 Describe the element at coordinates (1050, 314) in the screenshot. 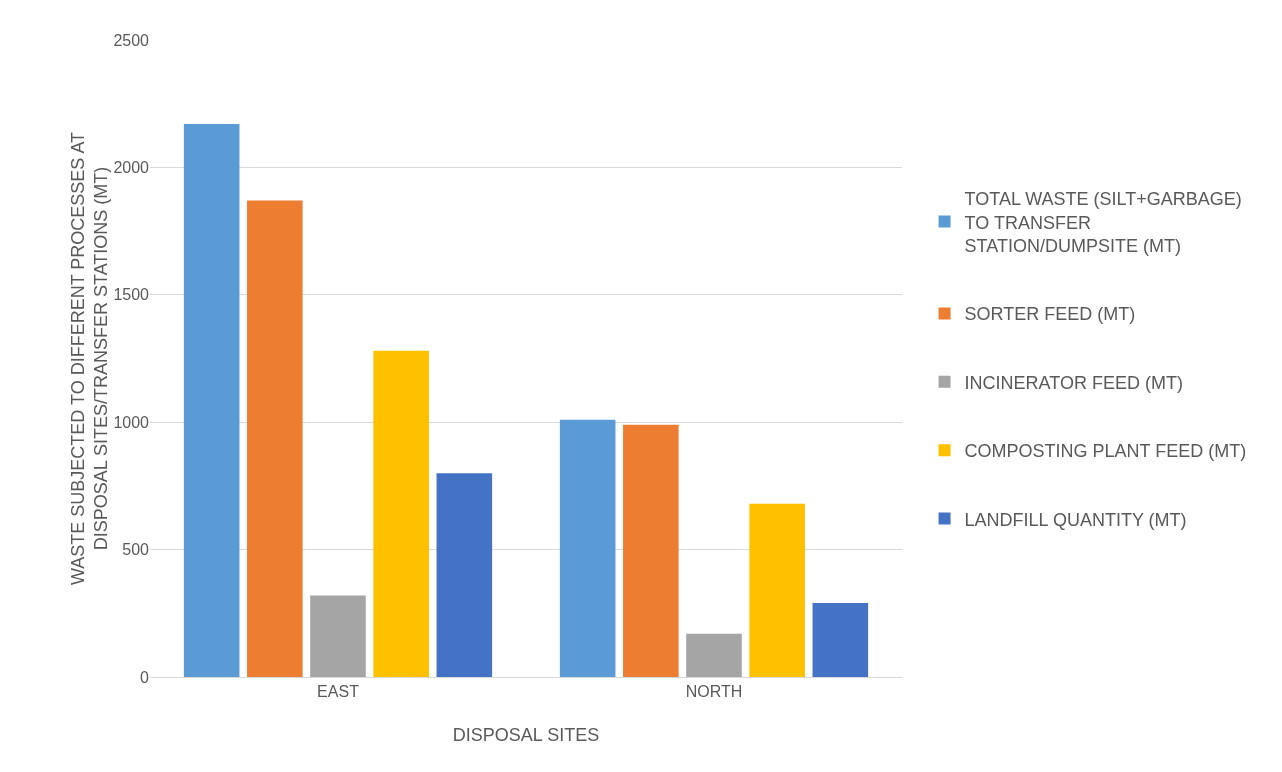

I see `legend-label: SORTER FEED (MT)` at that location.